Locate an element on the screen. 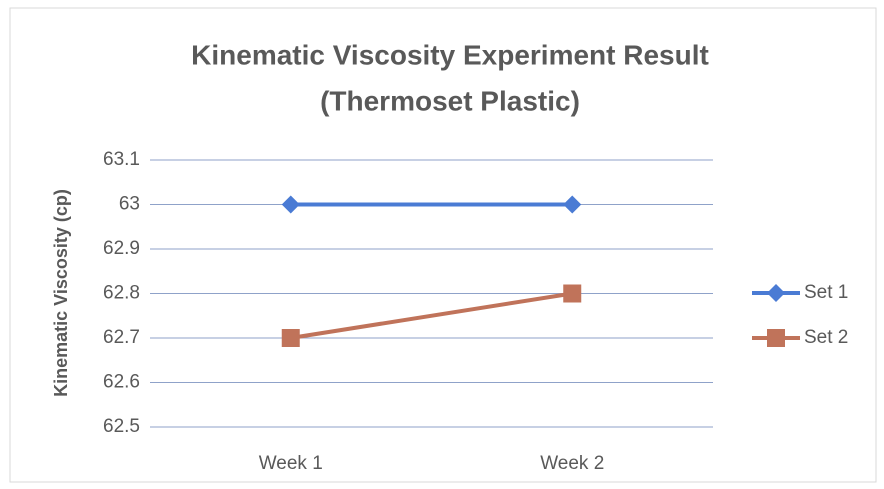 Image resolution: width=884 pixels, height=489 pixels. chart-title: Kinematic Viscosity Experiment Result is located at coordinates (450, 54).